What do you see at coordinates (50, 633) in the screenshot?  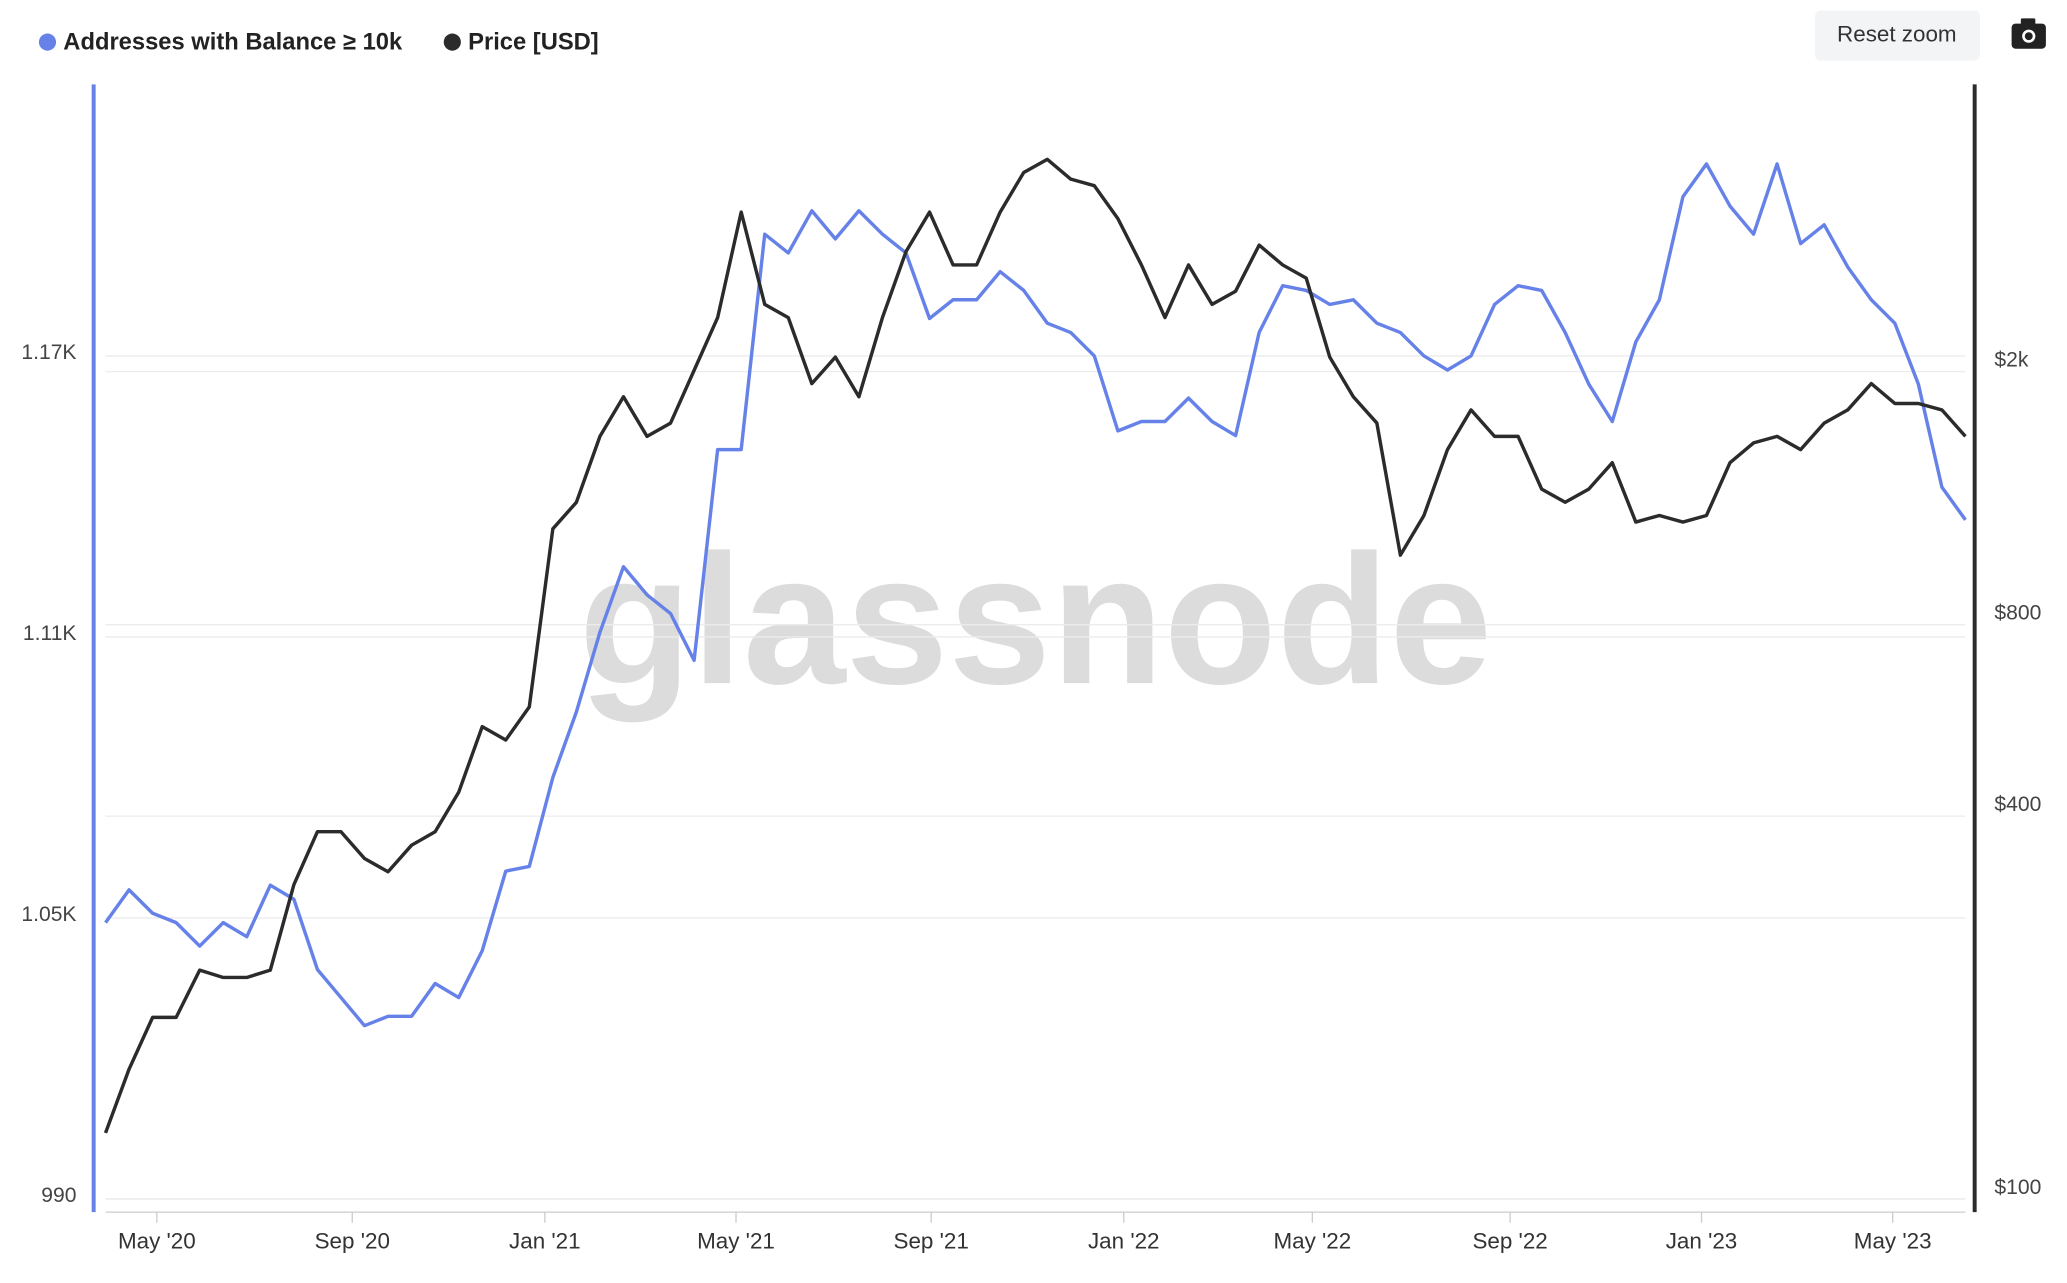 I see `y-tick-label: 1.11K` at bounding box center [50, 633].